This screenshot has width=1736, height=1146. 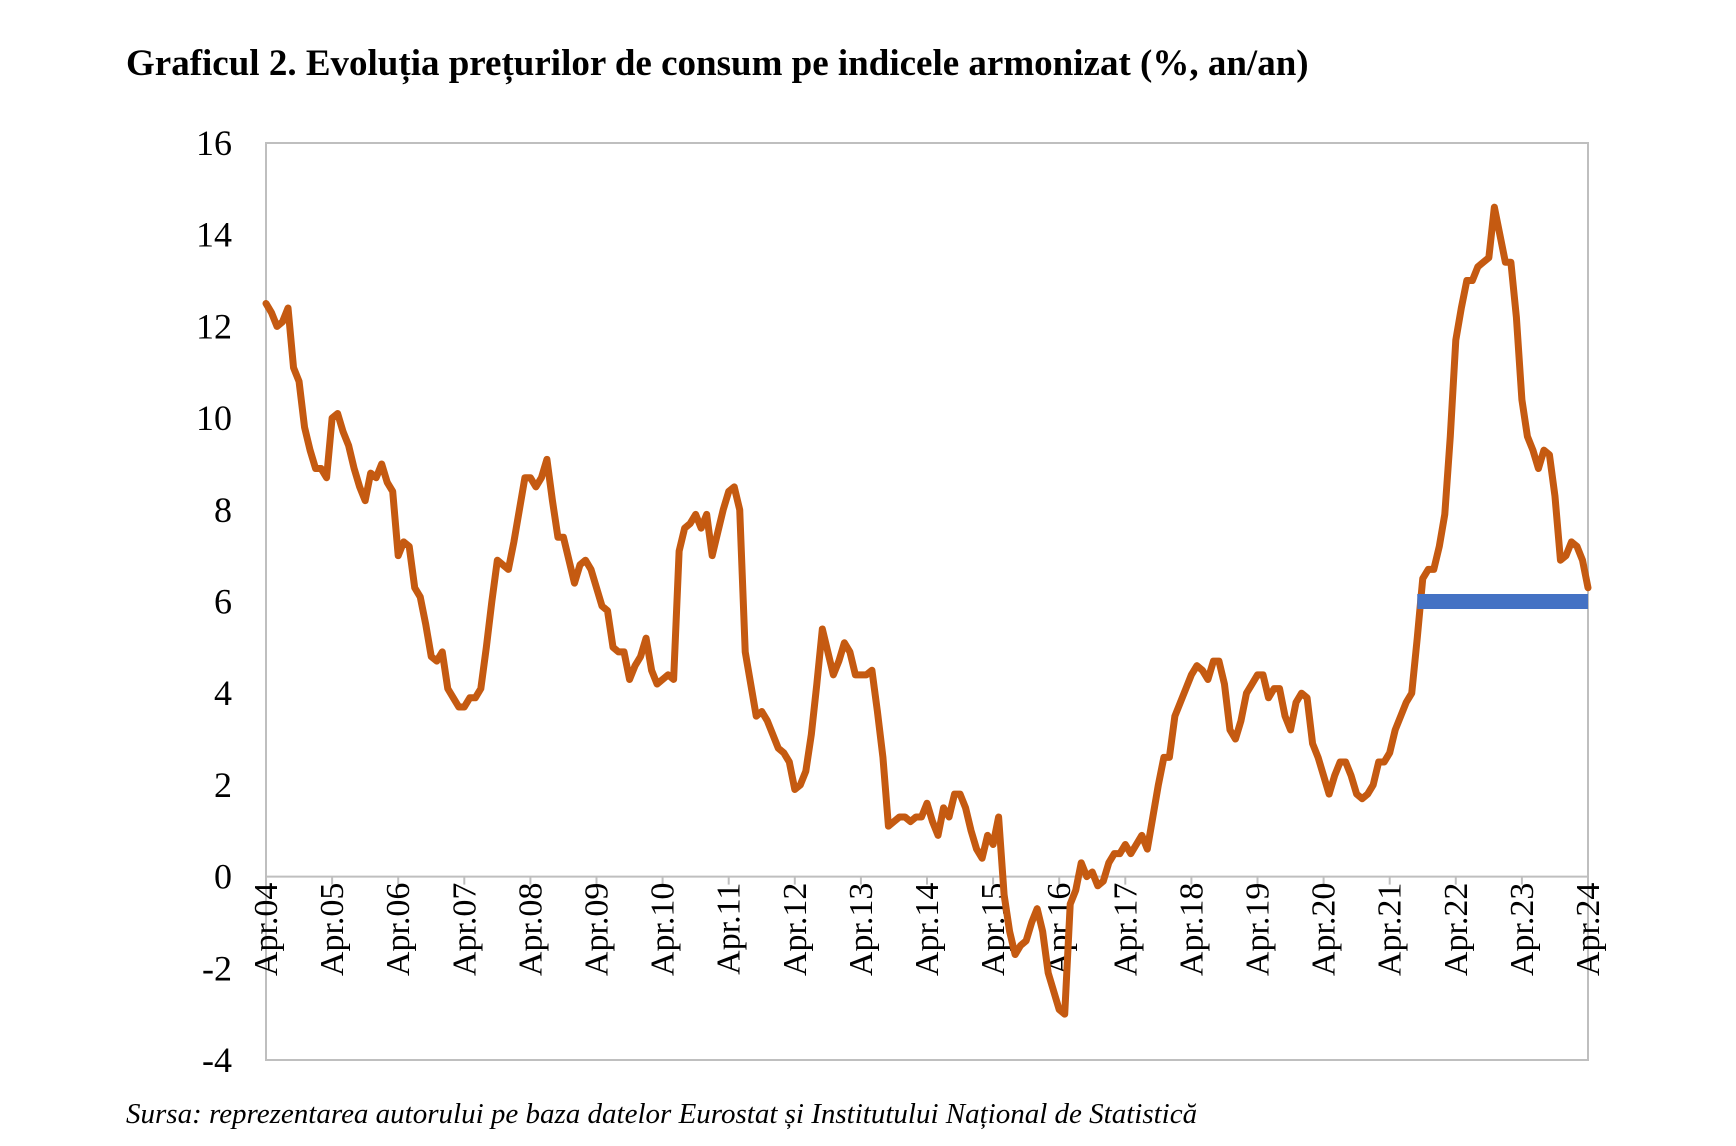 I want to click on y-tick-label: 0, so click(x=223, y=877).